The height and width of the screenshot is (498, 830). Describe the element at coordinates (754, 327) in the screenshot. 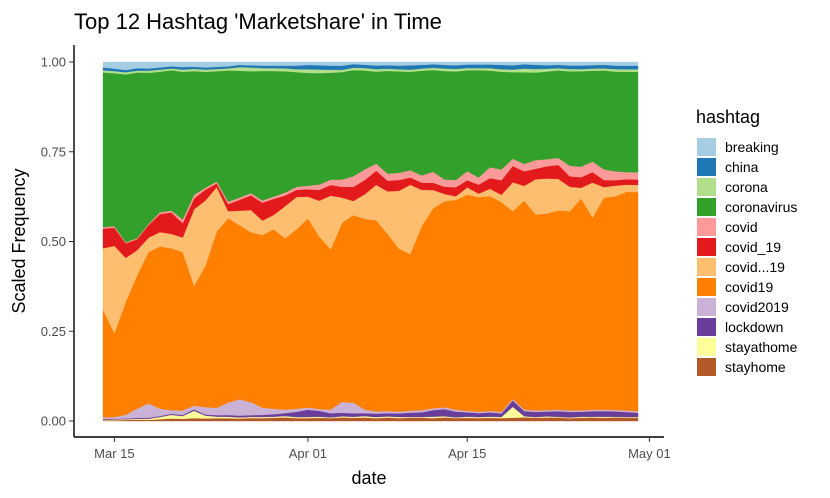

I see `legend-label: lockdown` at that location.